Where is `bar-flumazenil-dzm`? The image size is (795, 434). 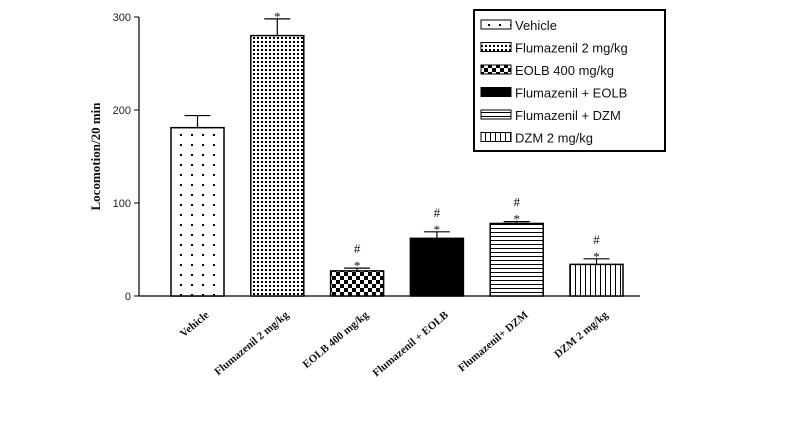 bar-flumazenil-dzm is located at coordinates (516, 259).